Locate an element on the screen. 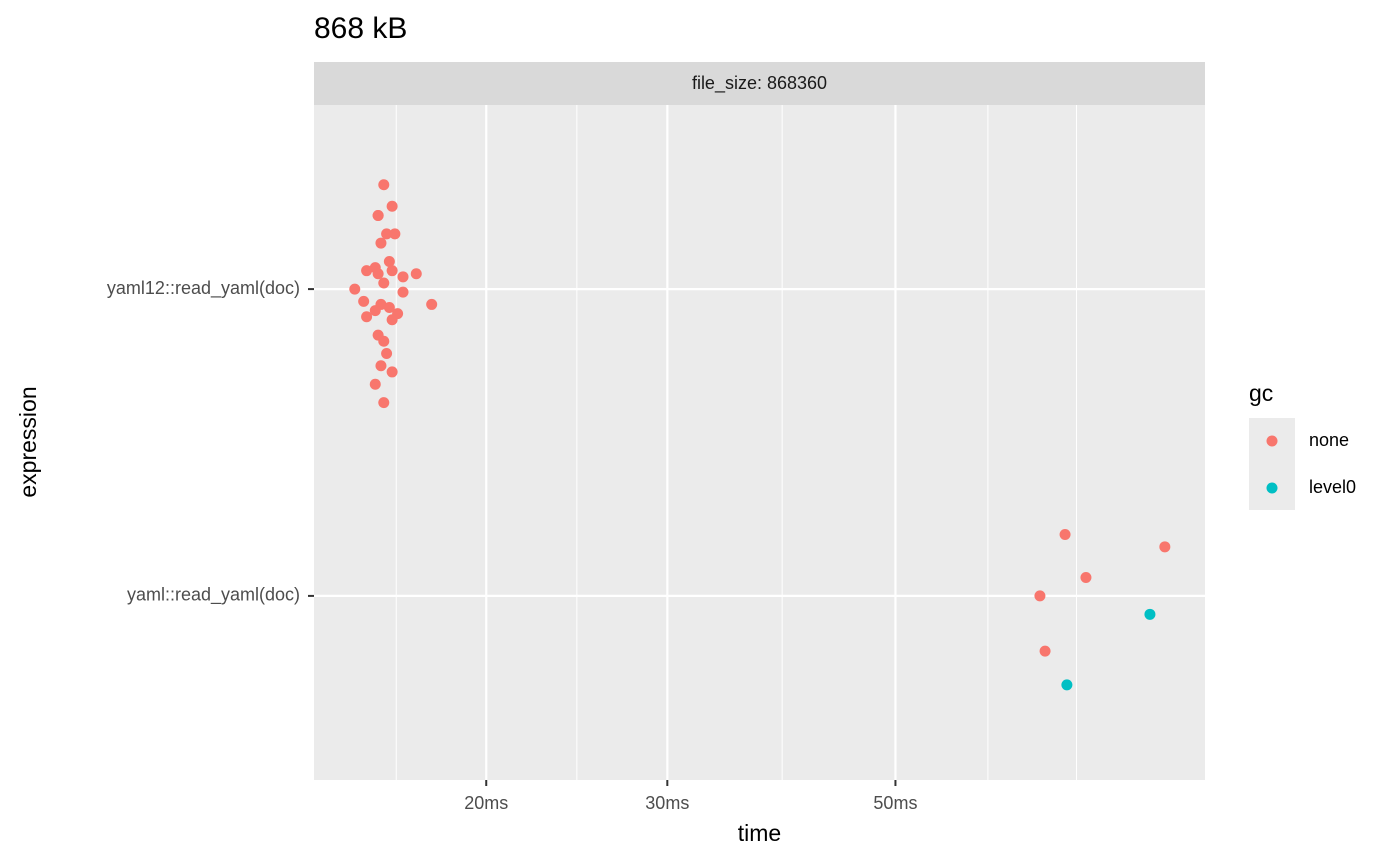  legend-label: level0 is located at coordinates (1332, 487).